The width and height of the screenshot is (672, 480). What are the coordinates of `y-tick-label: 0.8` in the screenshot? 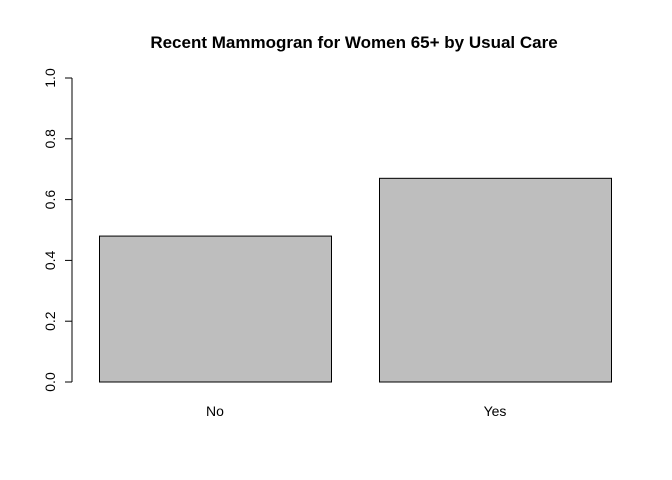 It's located at (50, 139).